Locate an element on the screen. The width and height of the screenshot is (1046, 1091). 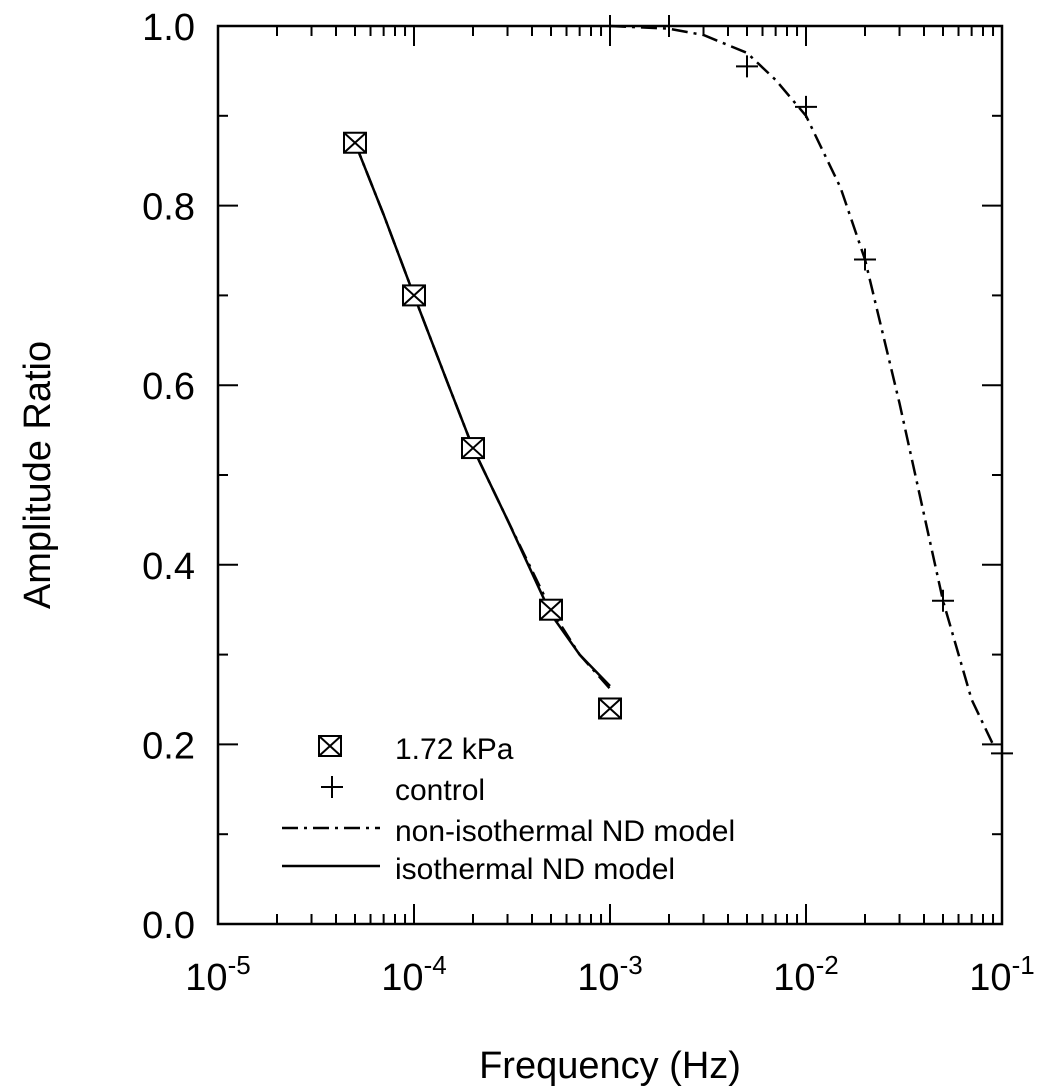
y-tick-label: 0.6 is located at coordinates (168, 387).